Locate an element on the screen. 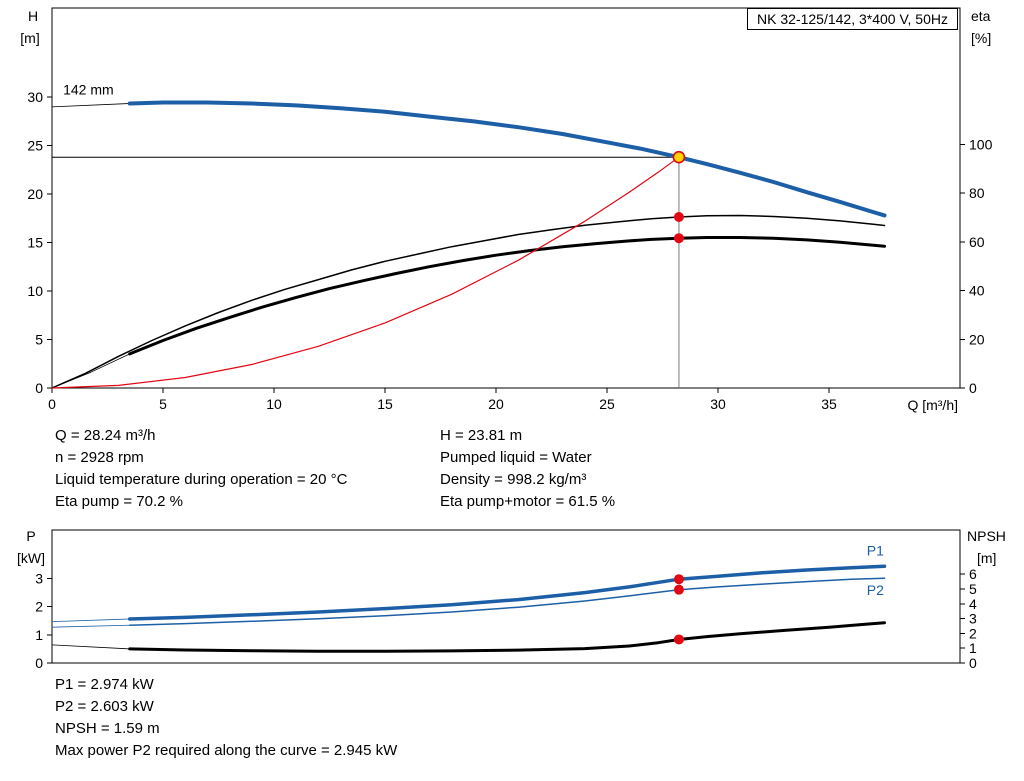 This screenshot has width=1024, height=781. impeller-diameter-label: 142 mm is located at coordinates (88, 89).